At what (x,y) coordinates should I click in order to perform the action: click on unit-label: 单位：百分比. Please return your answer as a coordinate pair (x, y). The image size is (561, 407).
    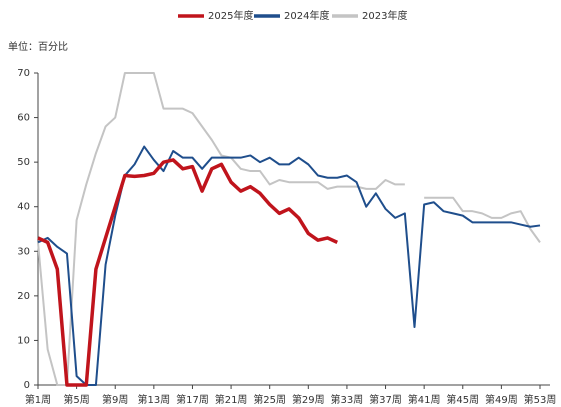
    Looking at the image, I should click on (38, 46).